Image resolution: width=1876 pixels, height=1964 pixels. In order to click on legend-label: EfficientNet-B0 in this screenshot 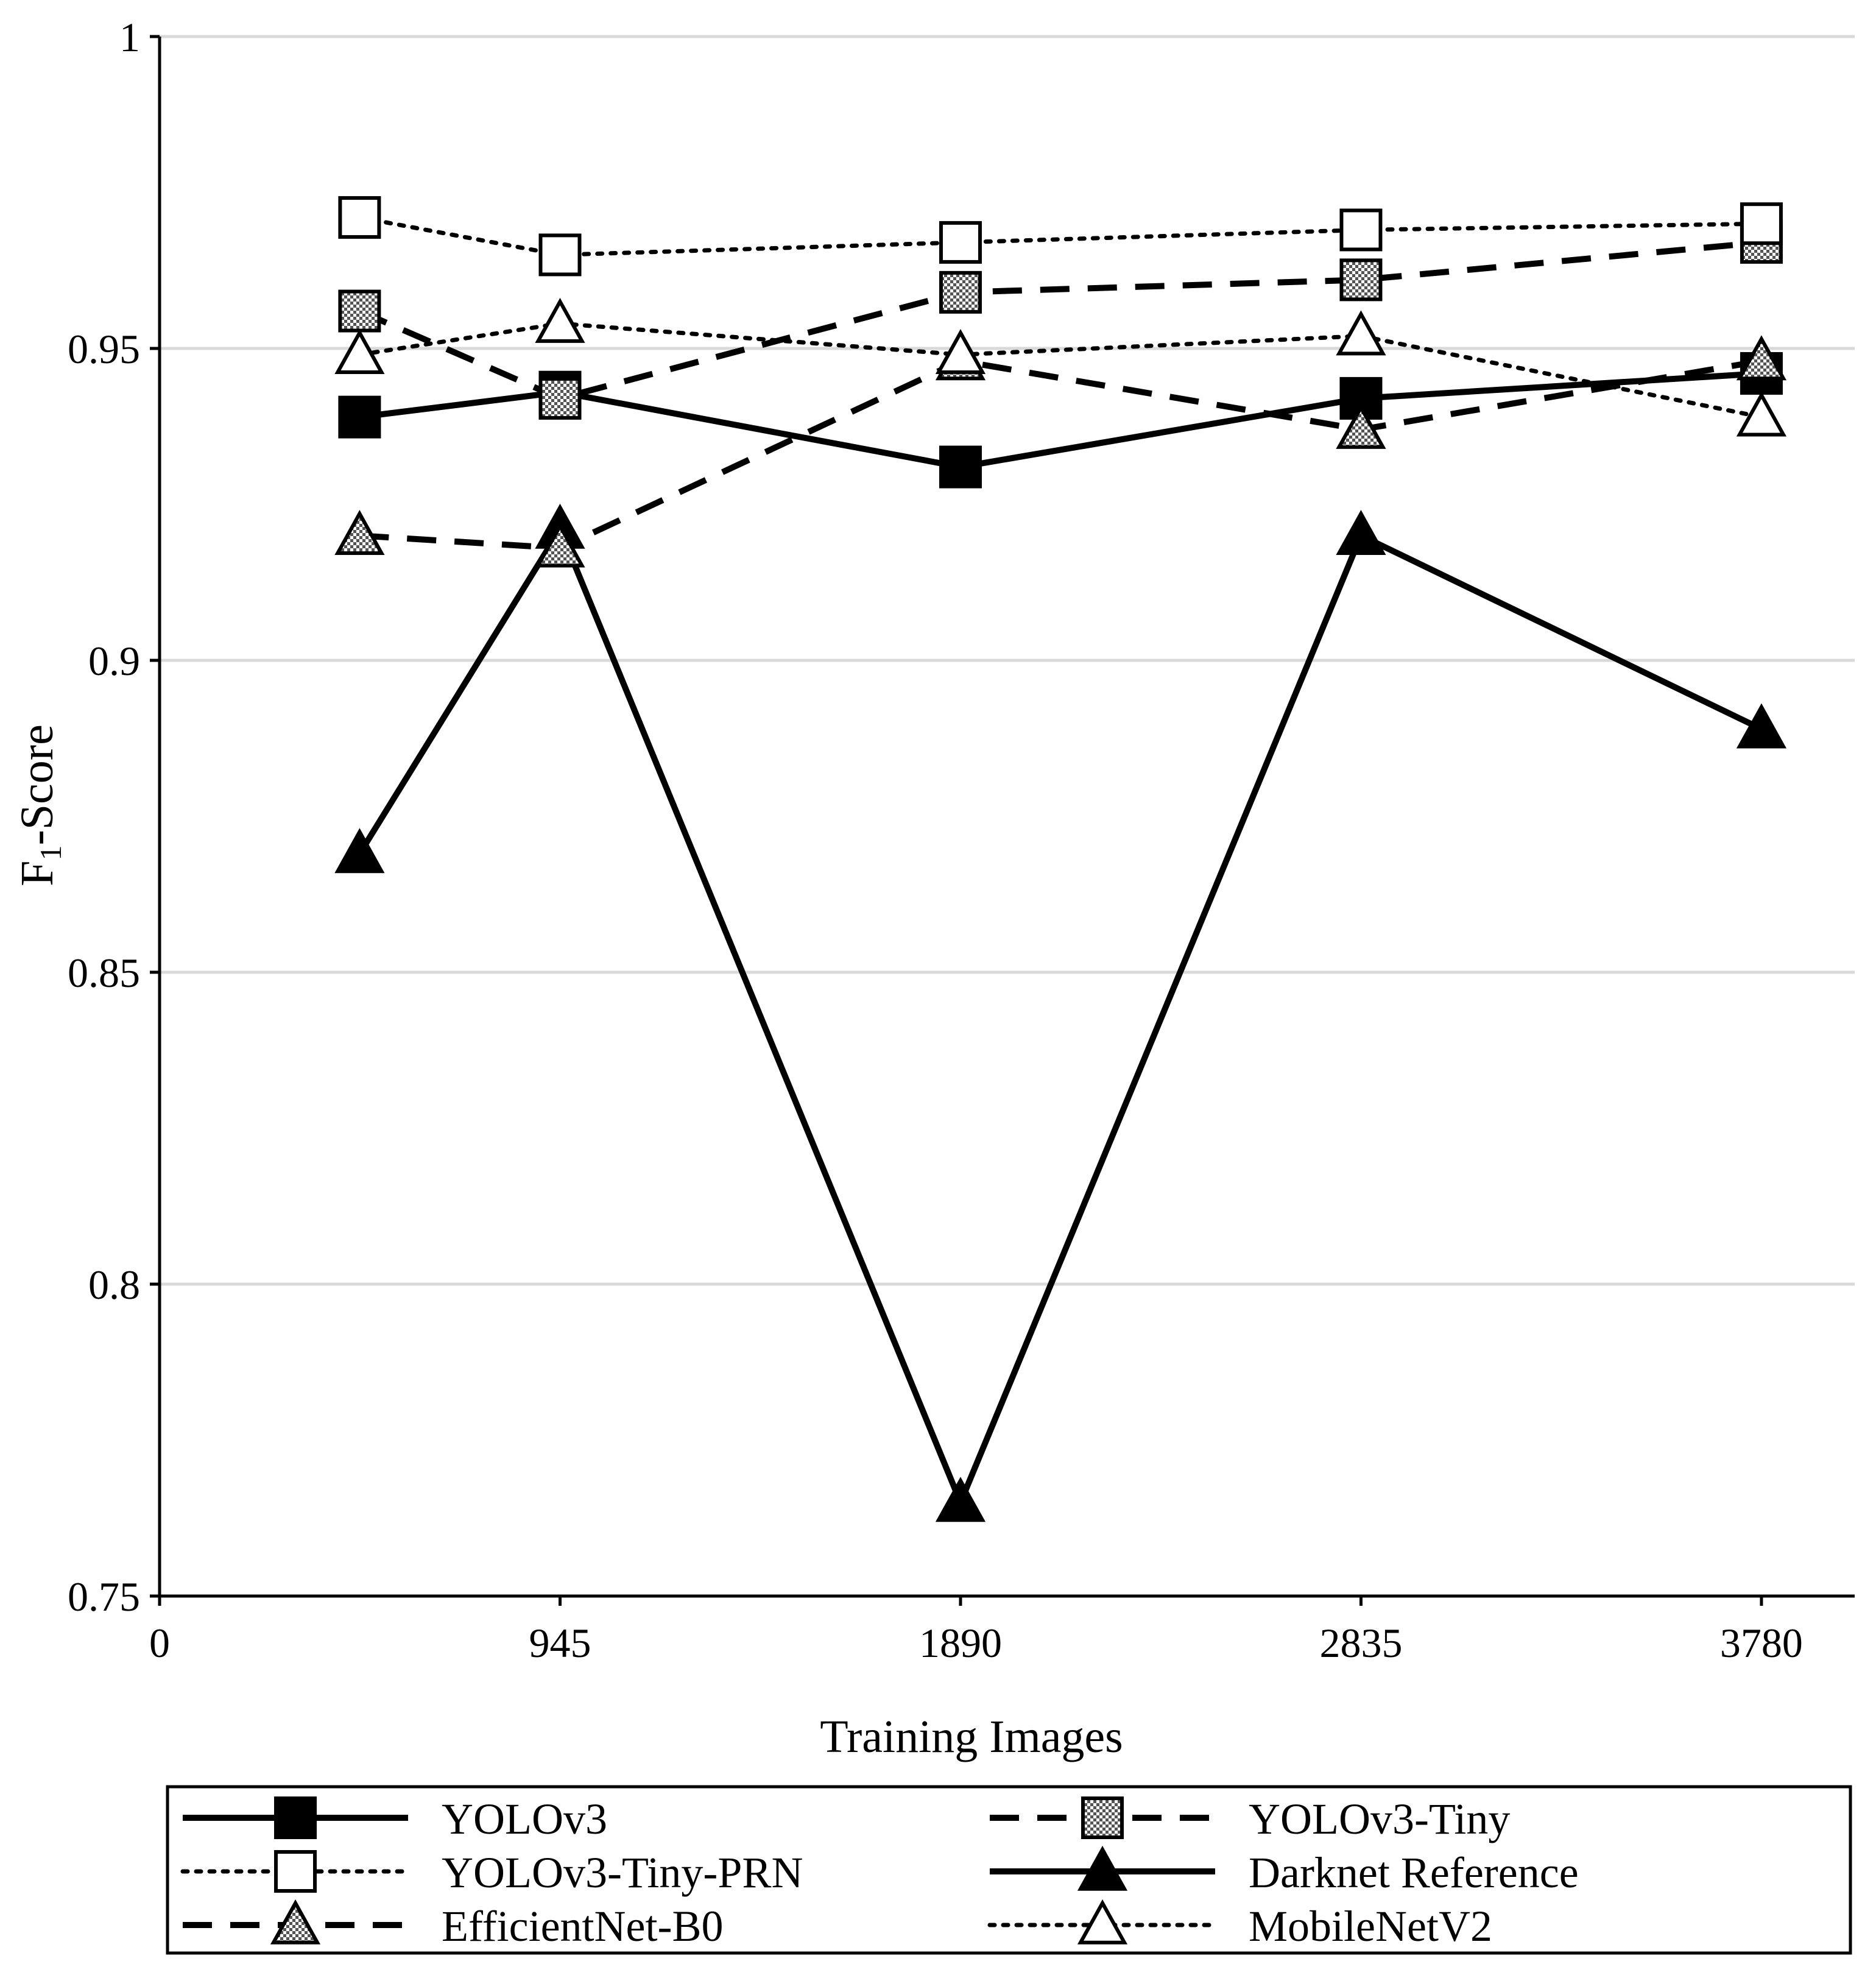, I will do `click(583, 1927)`.